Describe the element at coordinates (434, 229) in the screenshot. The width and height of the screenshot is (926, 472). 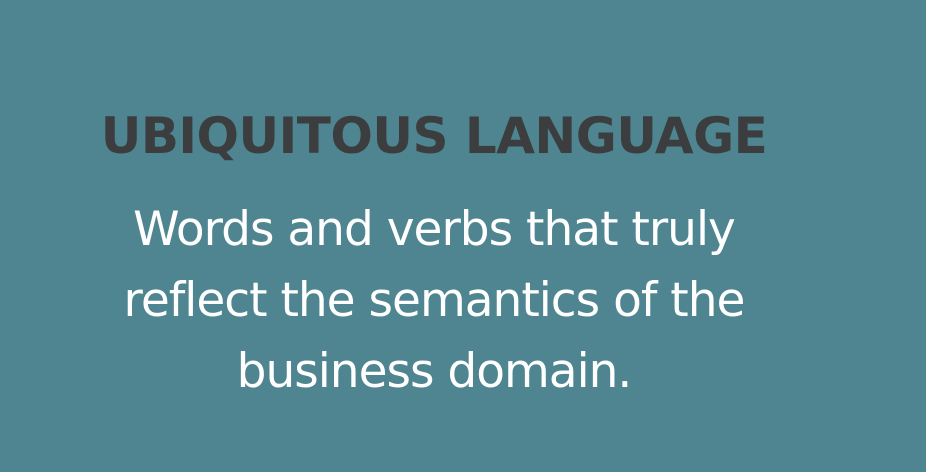
I see `body-line: Words and verbs that truly` at that location.